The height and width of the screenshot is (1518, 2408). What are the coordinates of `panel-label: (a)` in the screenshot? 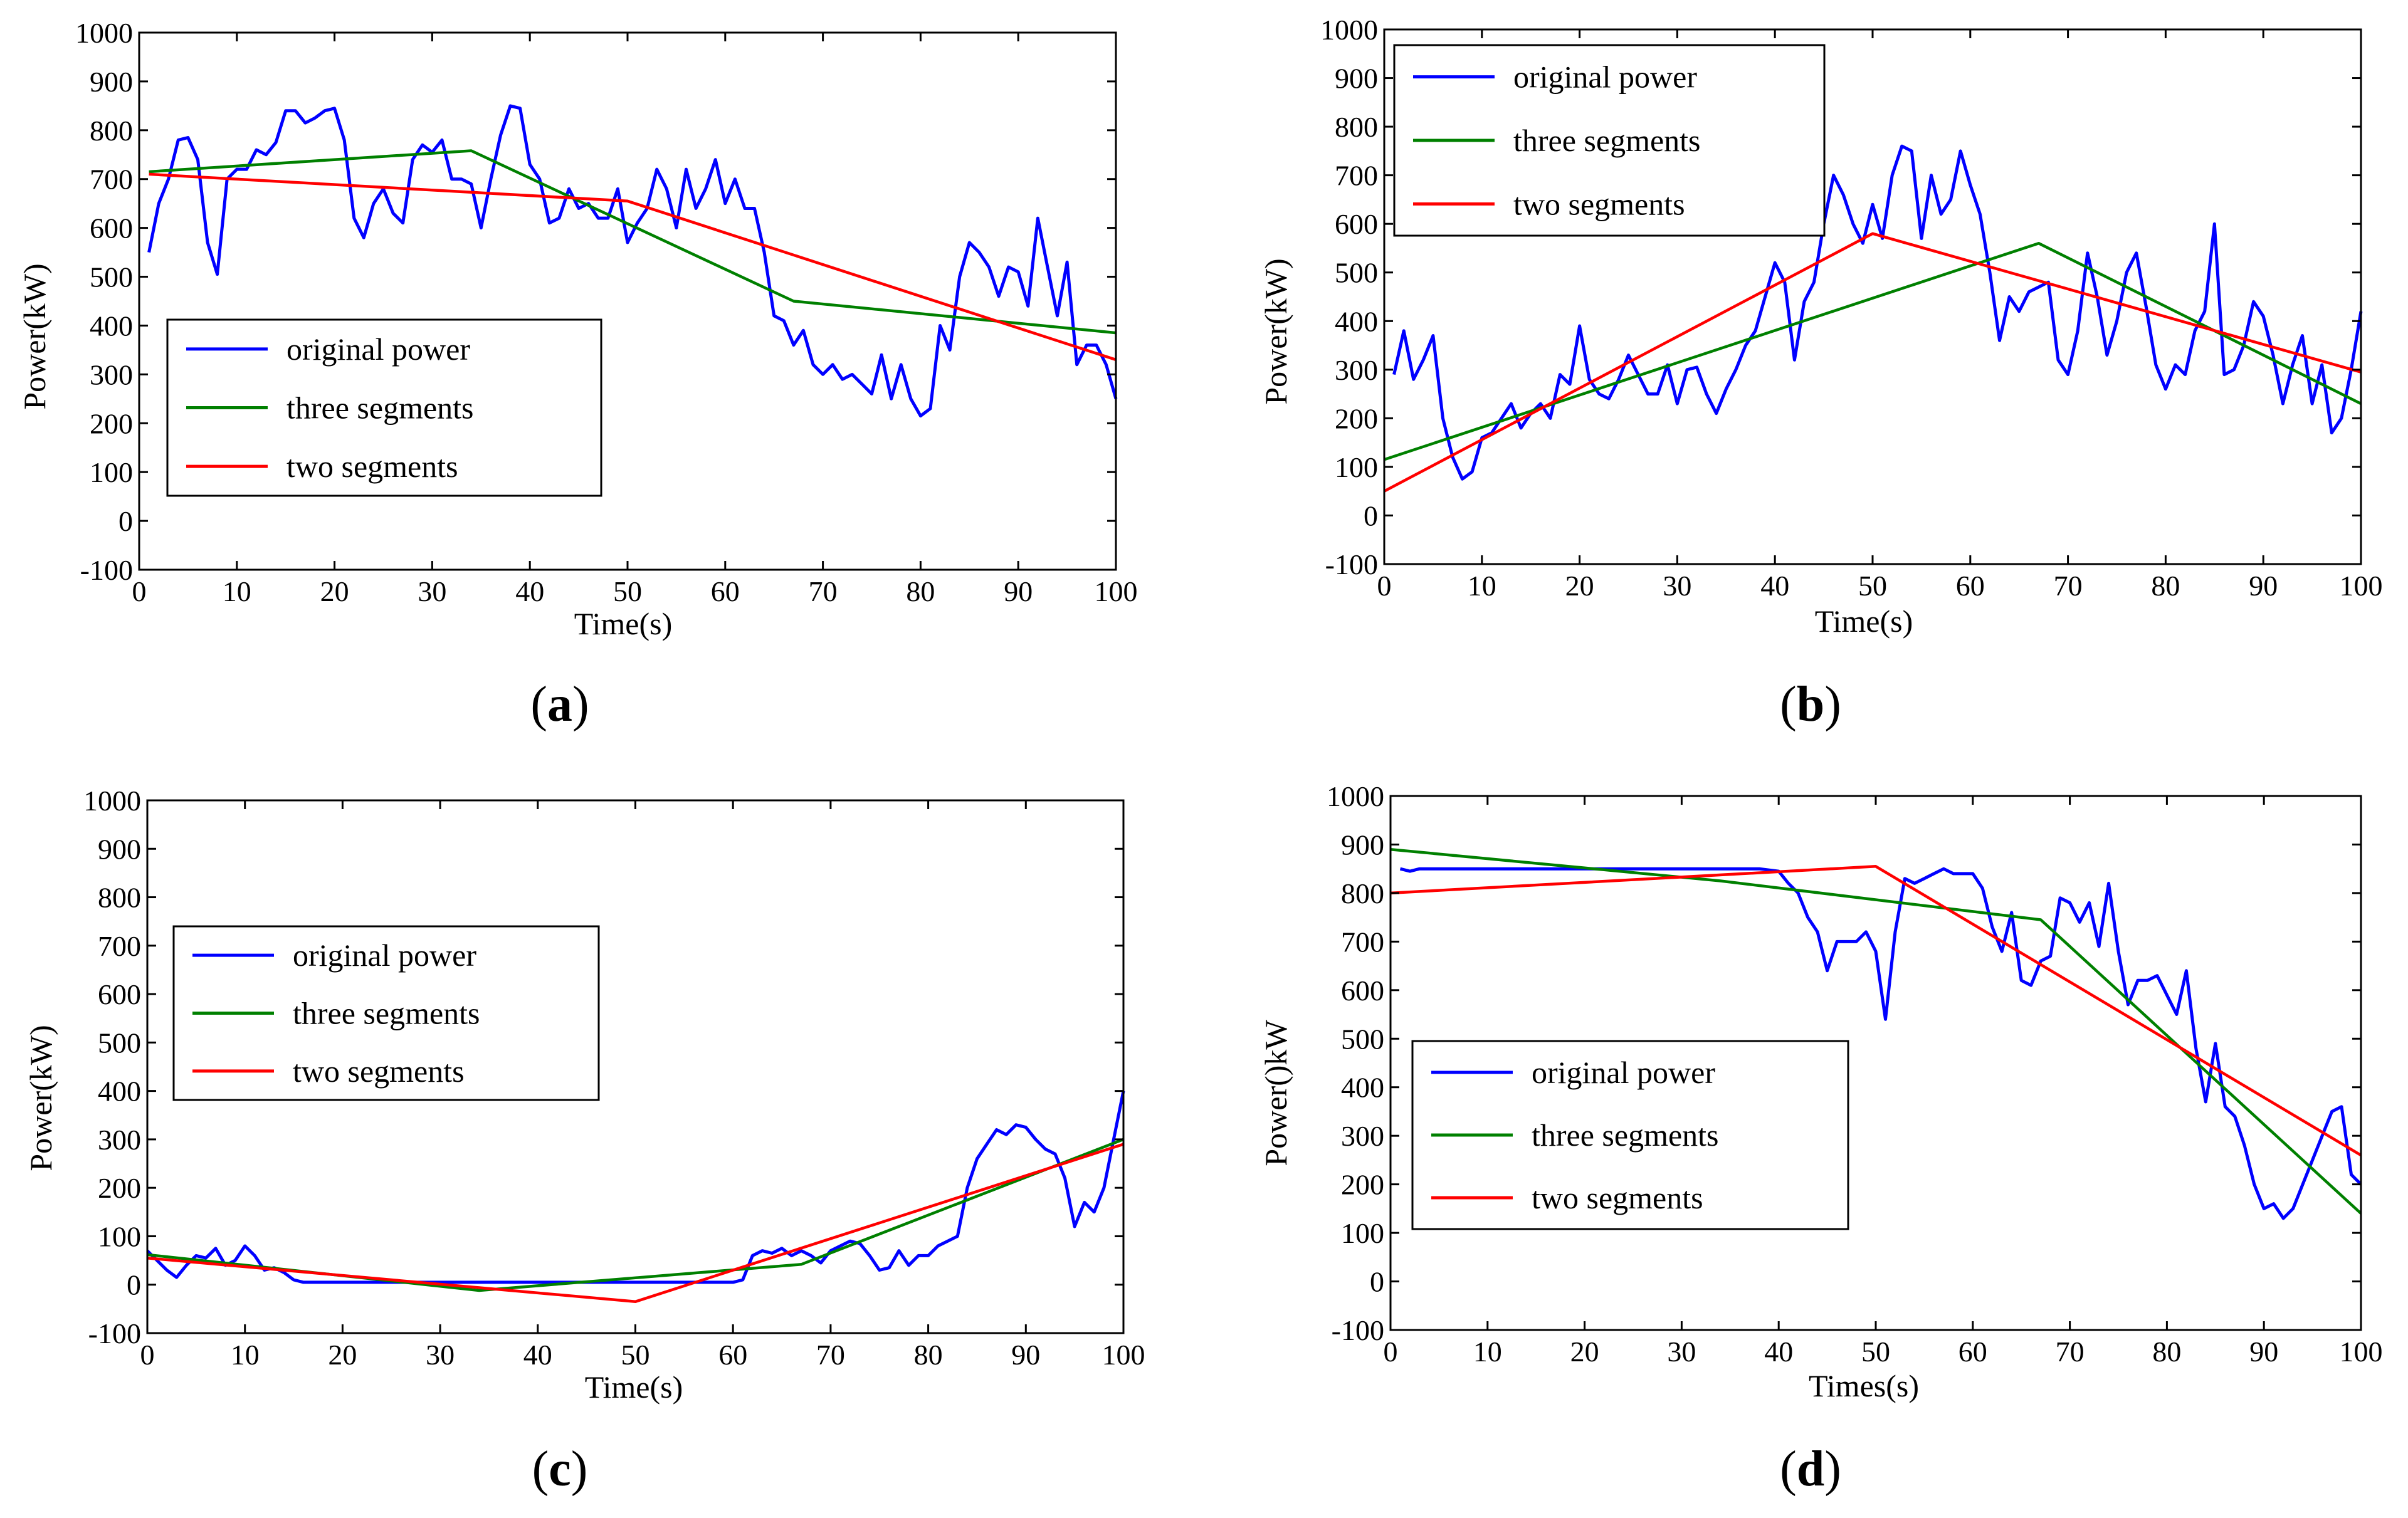 It's located at (559, 704).